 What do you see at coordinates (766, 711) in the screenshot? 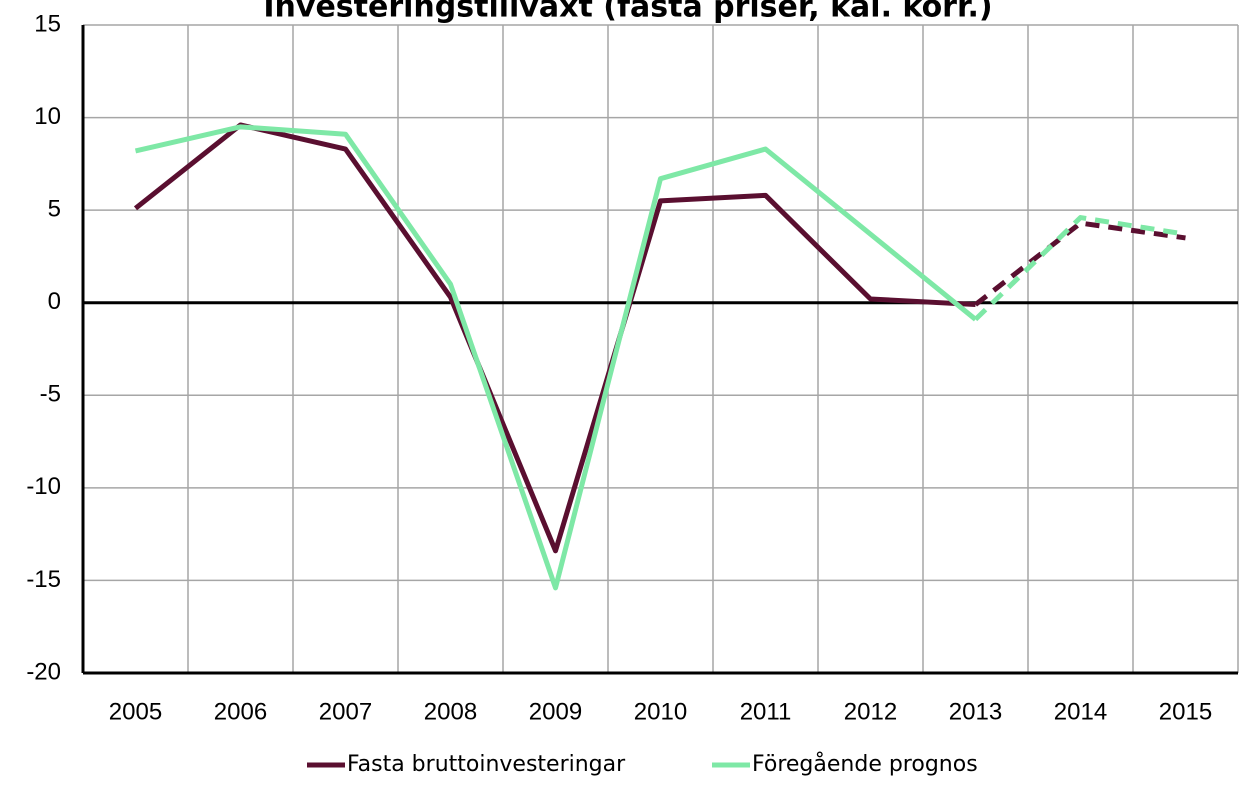
I see `x-tick-label: 2011` at bounding box center [766, 711].